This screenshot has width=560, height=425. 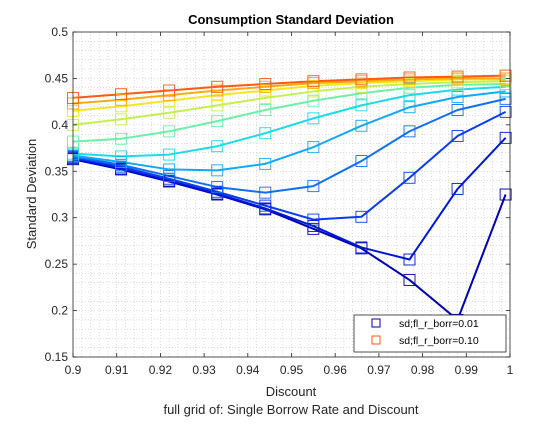 What do you see at coordinates (59, 125) in the screenshot?
I see `y-tick-label: 0.4` at bounding box center [59, 125].